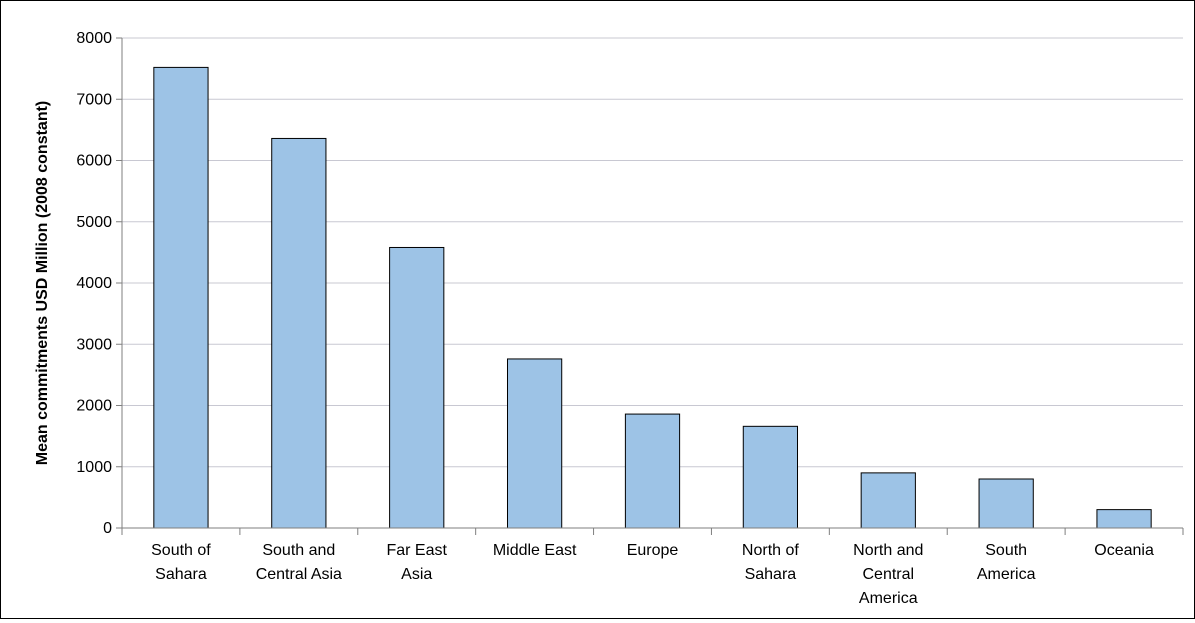 The height and width of the screenshot is (623, 1195). I want to click on y-tick-label: 1000, so click(94, 467).